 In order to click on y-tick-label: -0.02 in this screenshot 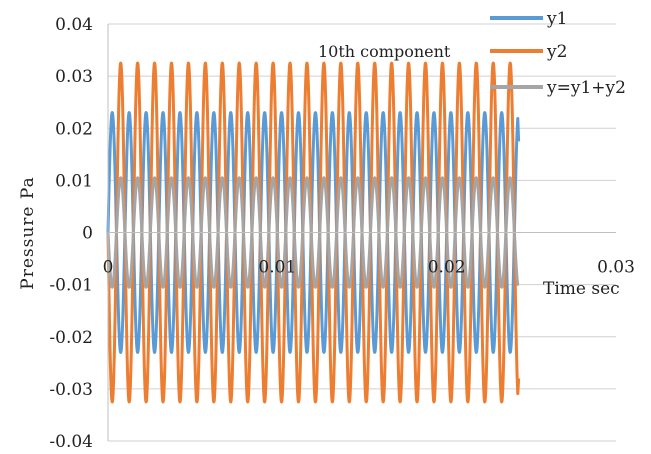, I will do `click(71, 338)`.